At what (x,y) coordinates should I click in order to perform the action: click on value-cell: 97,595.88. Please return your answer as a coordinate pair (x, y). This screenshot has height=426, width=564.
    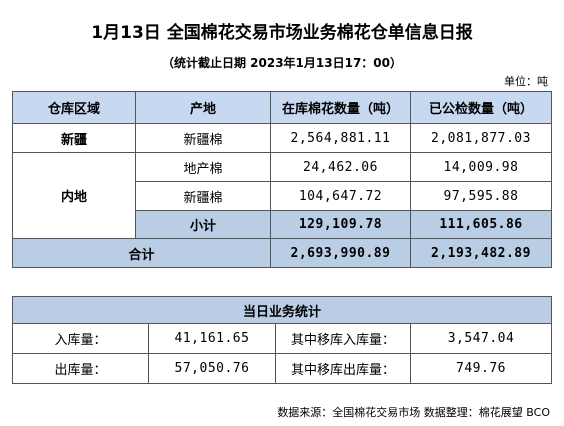
    Looking at the image, I should click on (481, 196).